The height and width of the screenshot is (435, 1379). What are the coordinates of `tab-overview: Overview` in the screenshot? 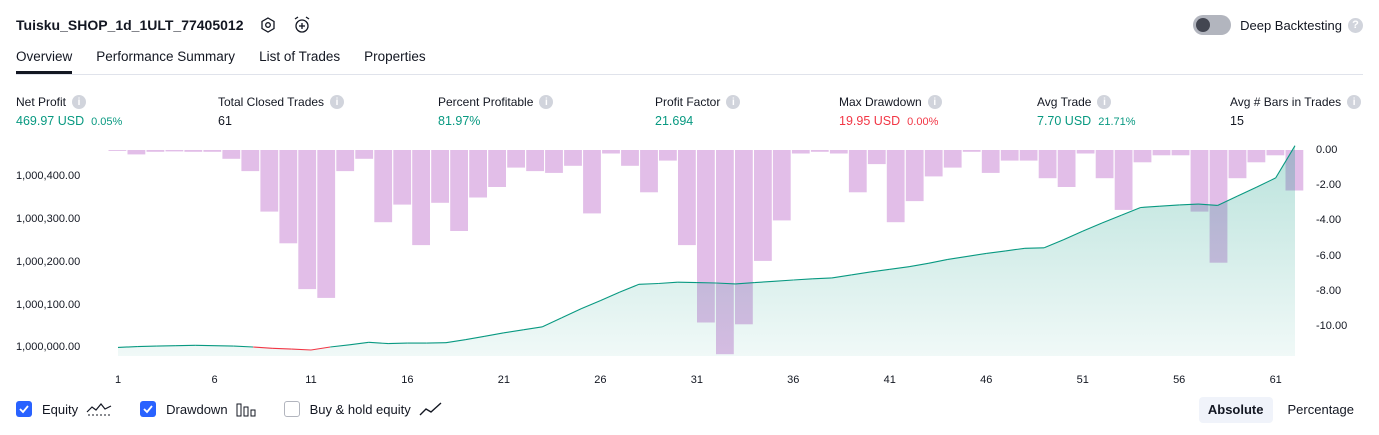 It's located at (44, 61).